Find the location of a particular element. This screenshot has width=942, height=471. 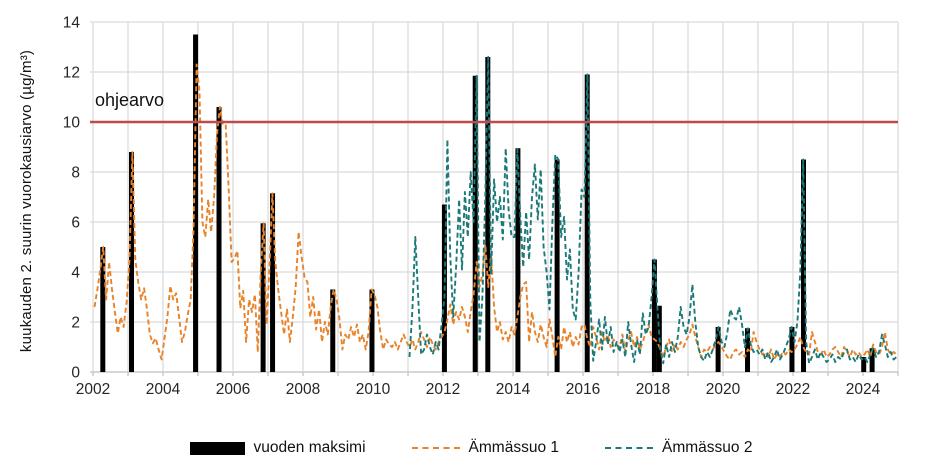

x-tick-label: 2002 is located at coordinates (93, 389).